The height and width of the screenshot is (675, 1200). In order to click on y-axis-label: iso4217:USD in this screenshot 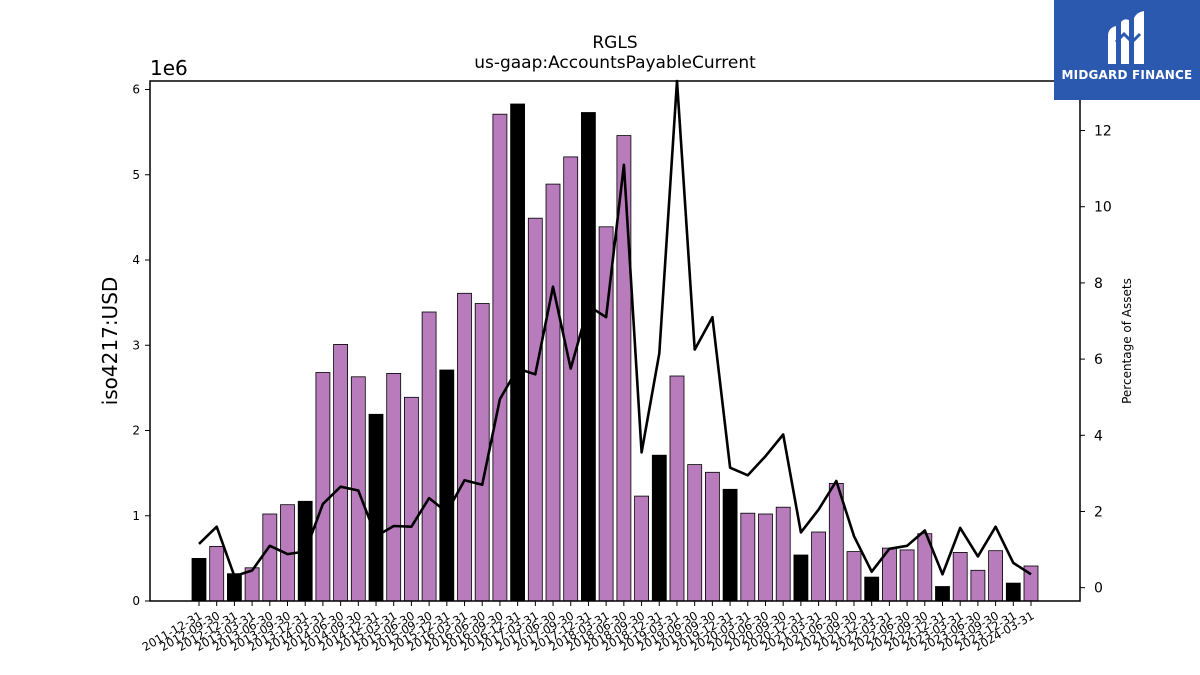, I will do `click(110, 341)`.